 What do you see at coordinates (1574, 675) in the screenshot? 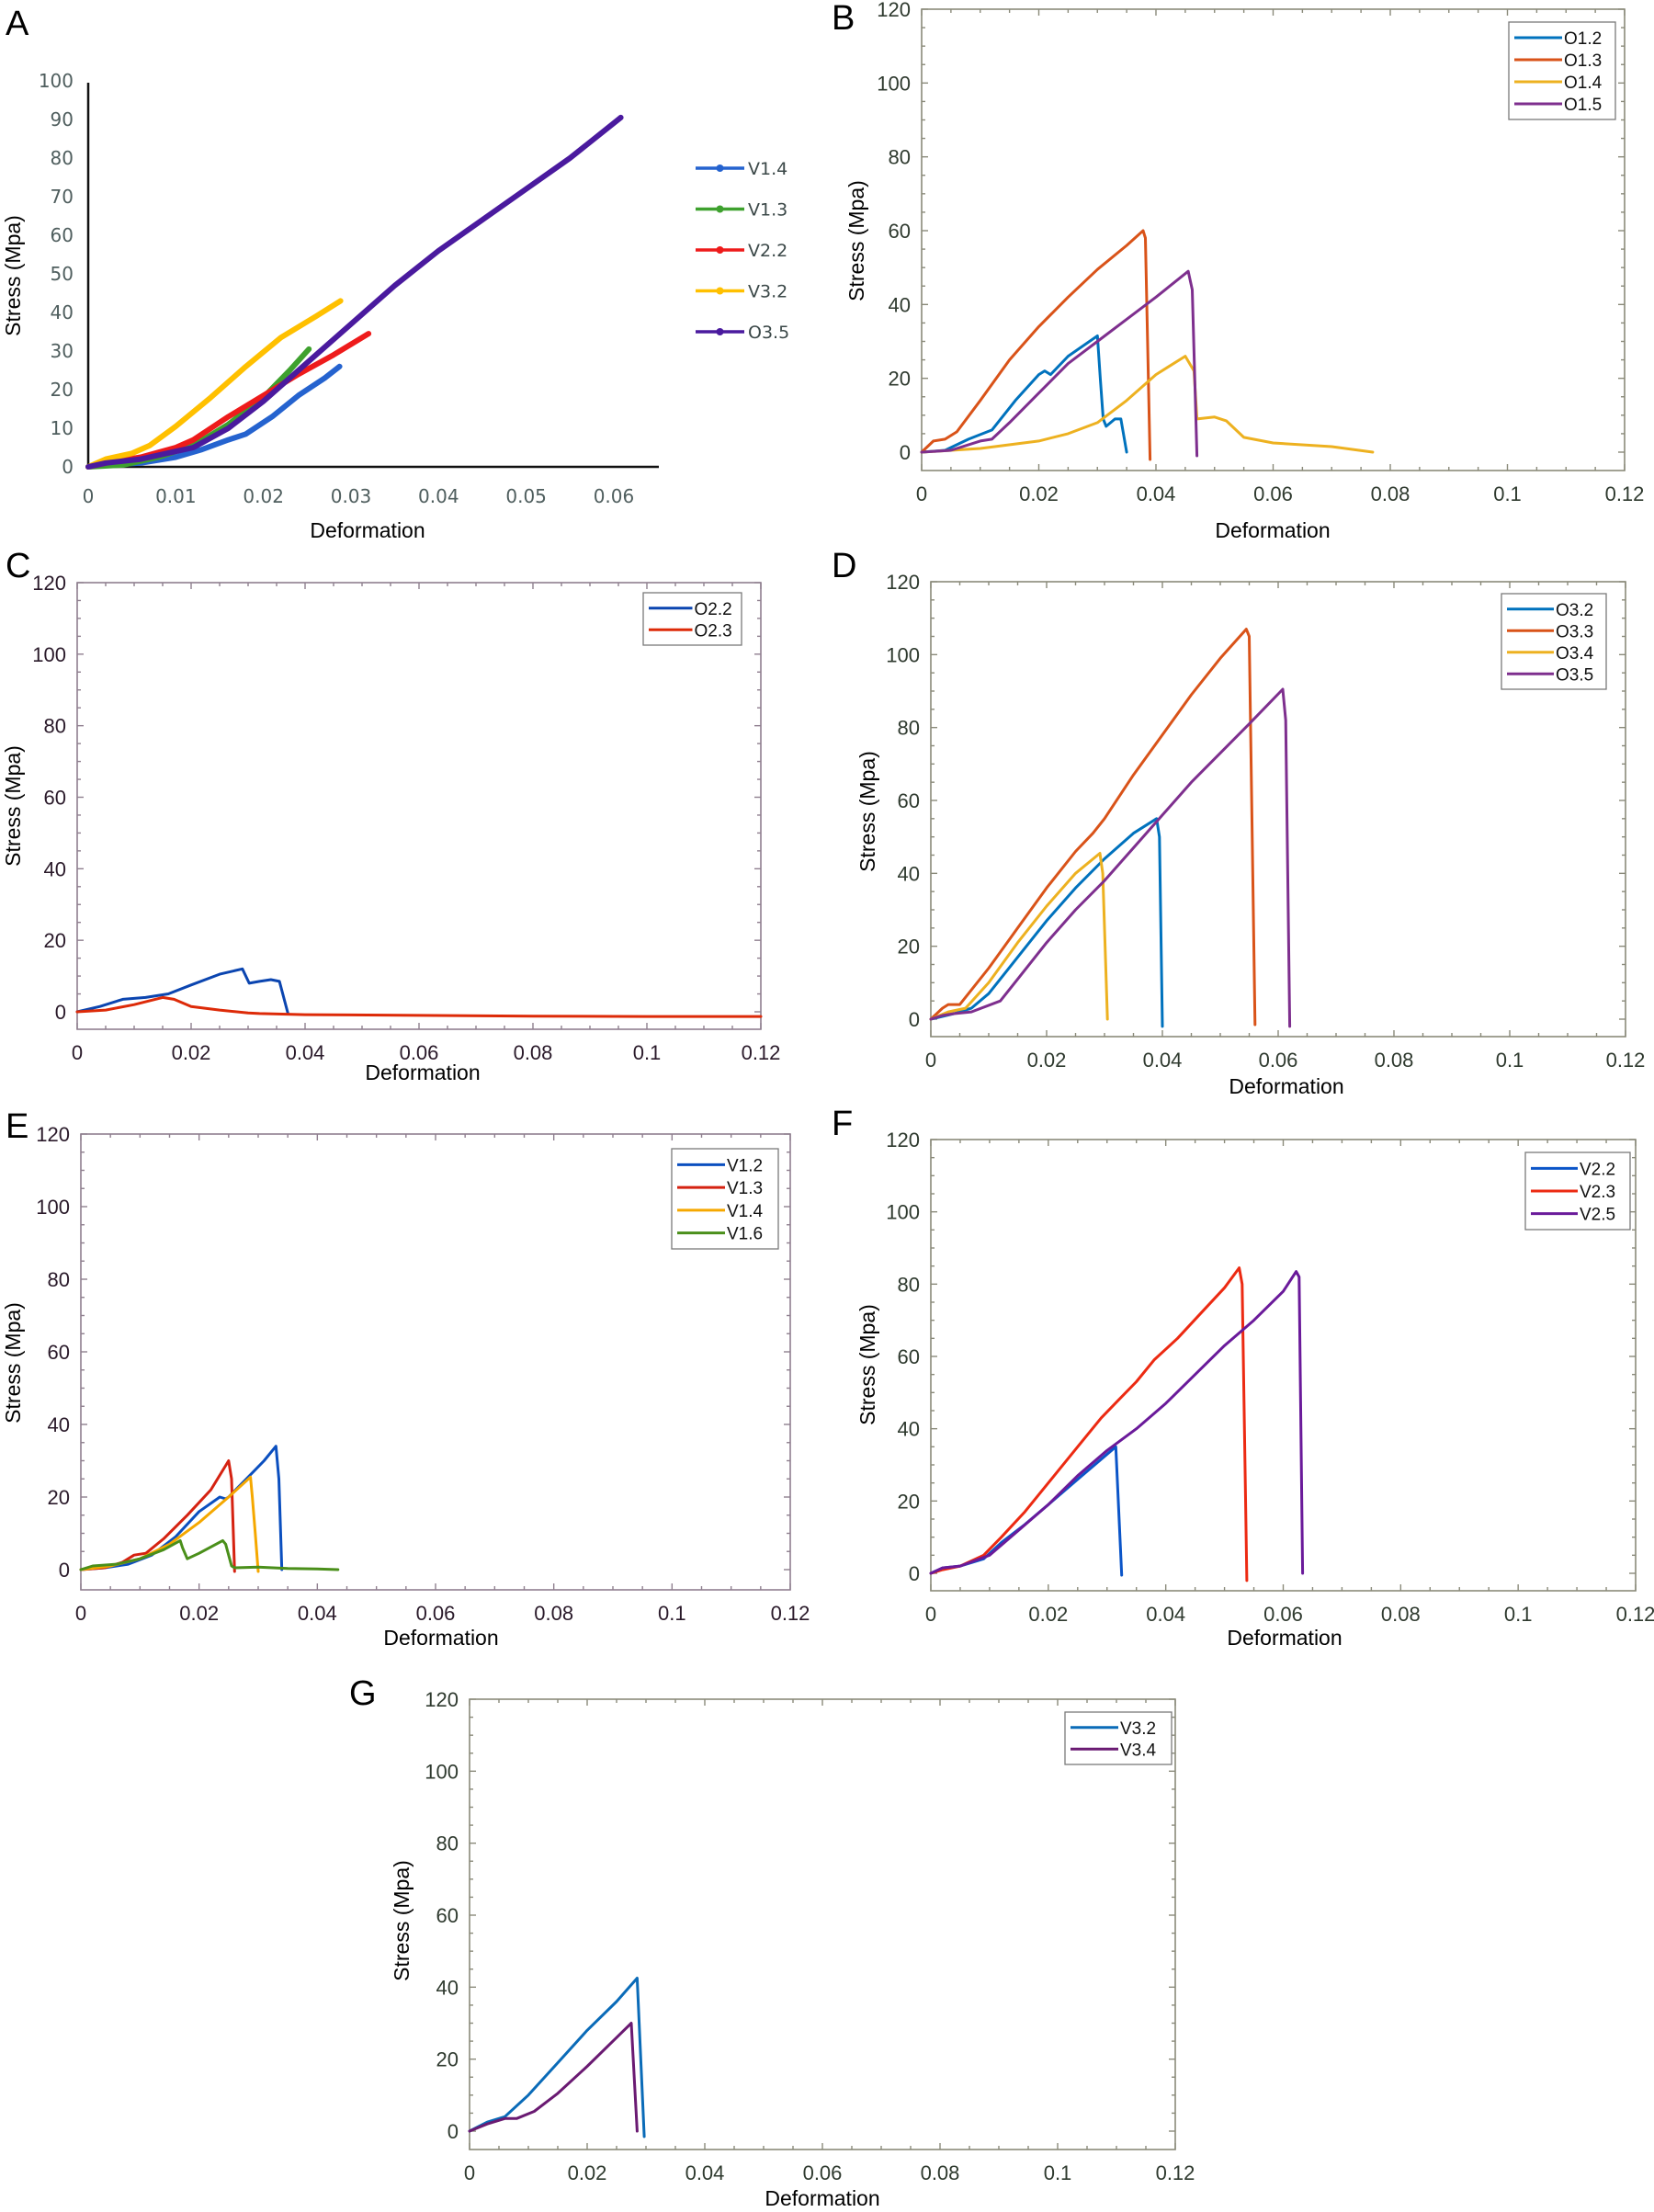
I see `legend-label: O3.5` at bounding box center [1574, 675].